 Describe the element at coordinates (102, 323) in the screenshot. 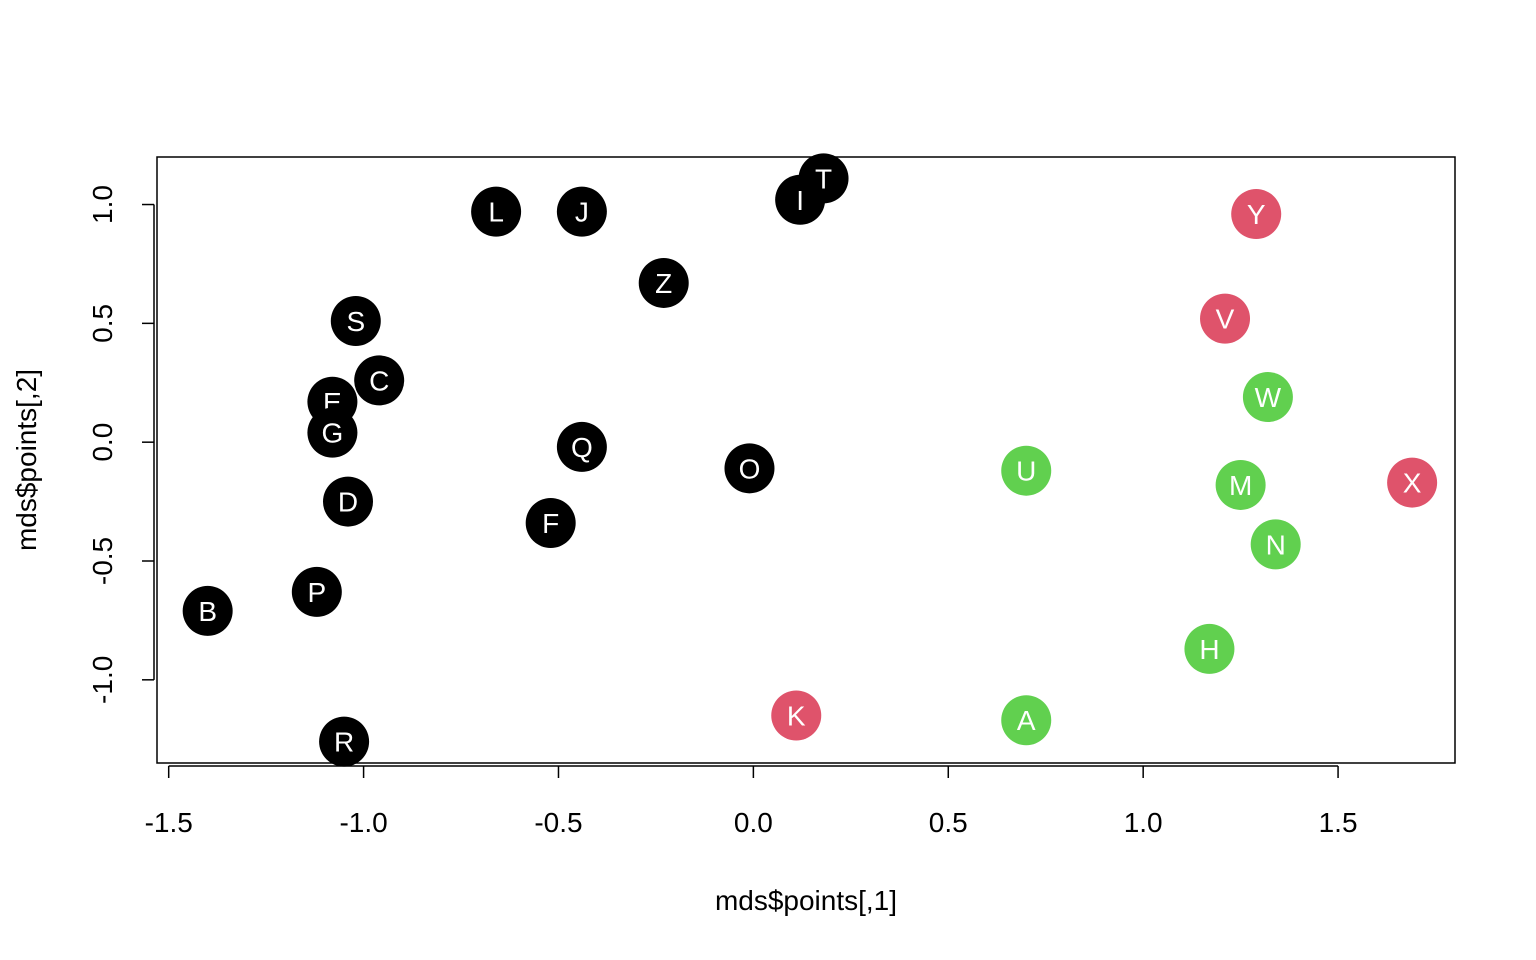

I see `y-tick-label: 0.5` at that location.